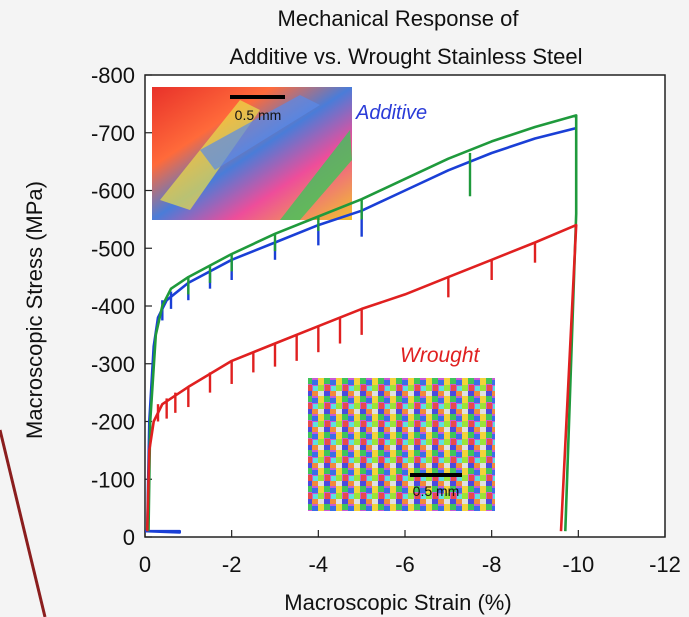 Image resolution: width=689 pixels, height=617 pixels. I want to click on scale-bar-top-label: 0.5 mm, so click(258, 115).